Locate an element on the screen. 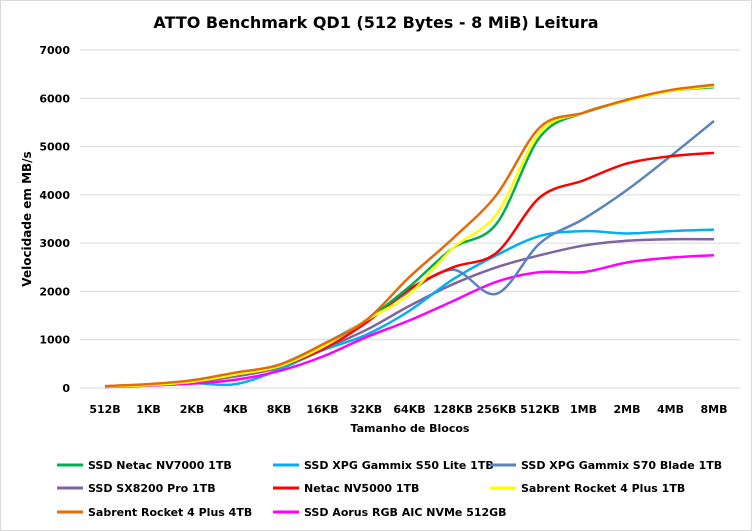 The image size is (752, 531). legend-label: SSD XPG Gammix S50 Lite 1TB is located at coordinates (399, 465).